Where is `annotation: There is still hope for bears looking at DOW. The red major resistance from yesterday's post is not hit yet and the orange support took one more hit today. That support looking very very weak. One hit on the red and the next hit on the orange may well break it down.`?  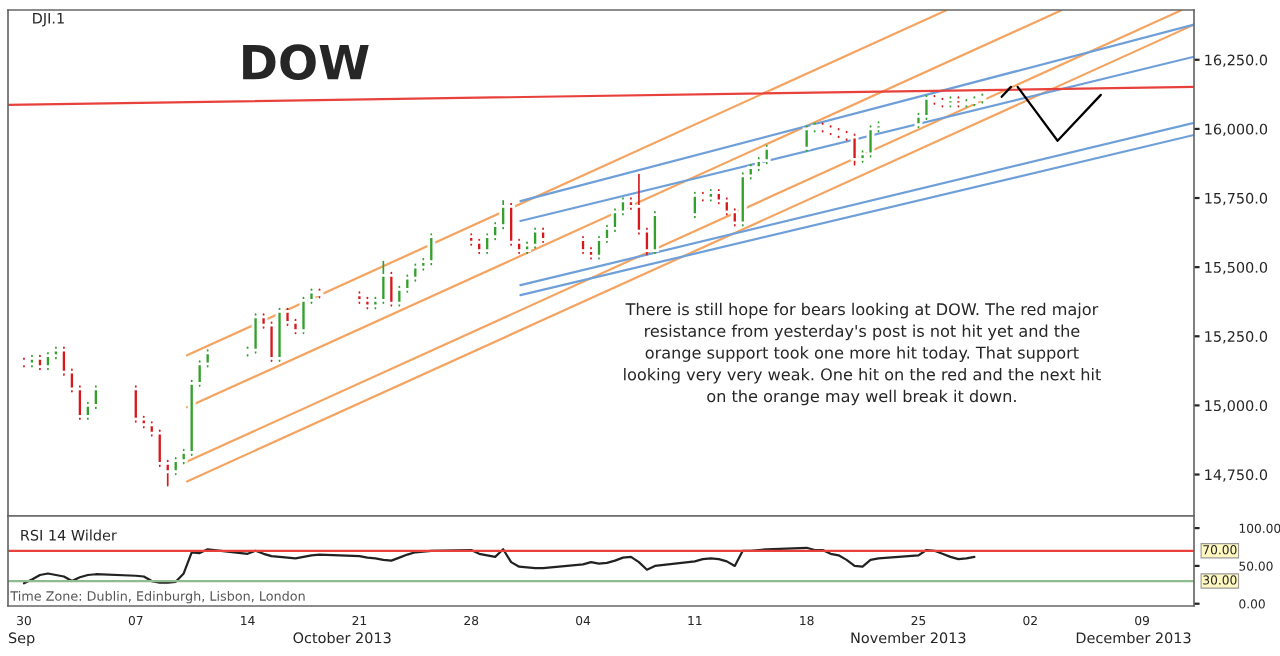
annotation: There is still hope for bears looking at DOW. The red major resistance from yesterday's post is not hit yet and the orange support took one more hit today. That support looking very very weak. One hit on the red and the next hit on the orange may well break it down. is located at coordinates (862, 354).